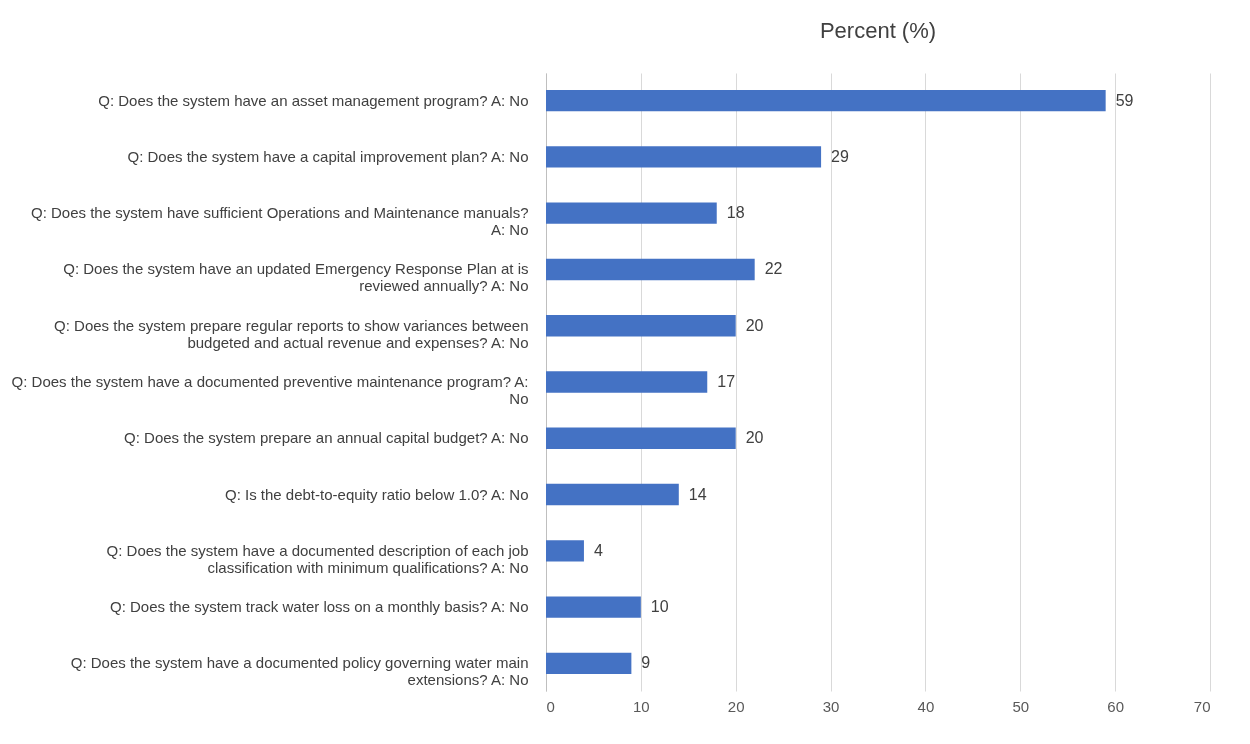 Image resolution: width=1250 pixels, height=744 pixels. I want to click on y-tick-label: Q: Does the system have a documented description of each job classification with minimum qualifications? A: No, so click(317, 558).